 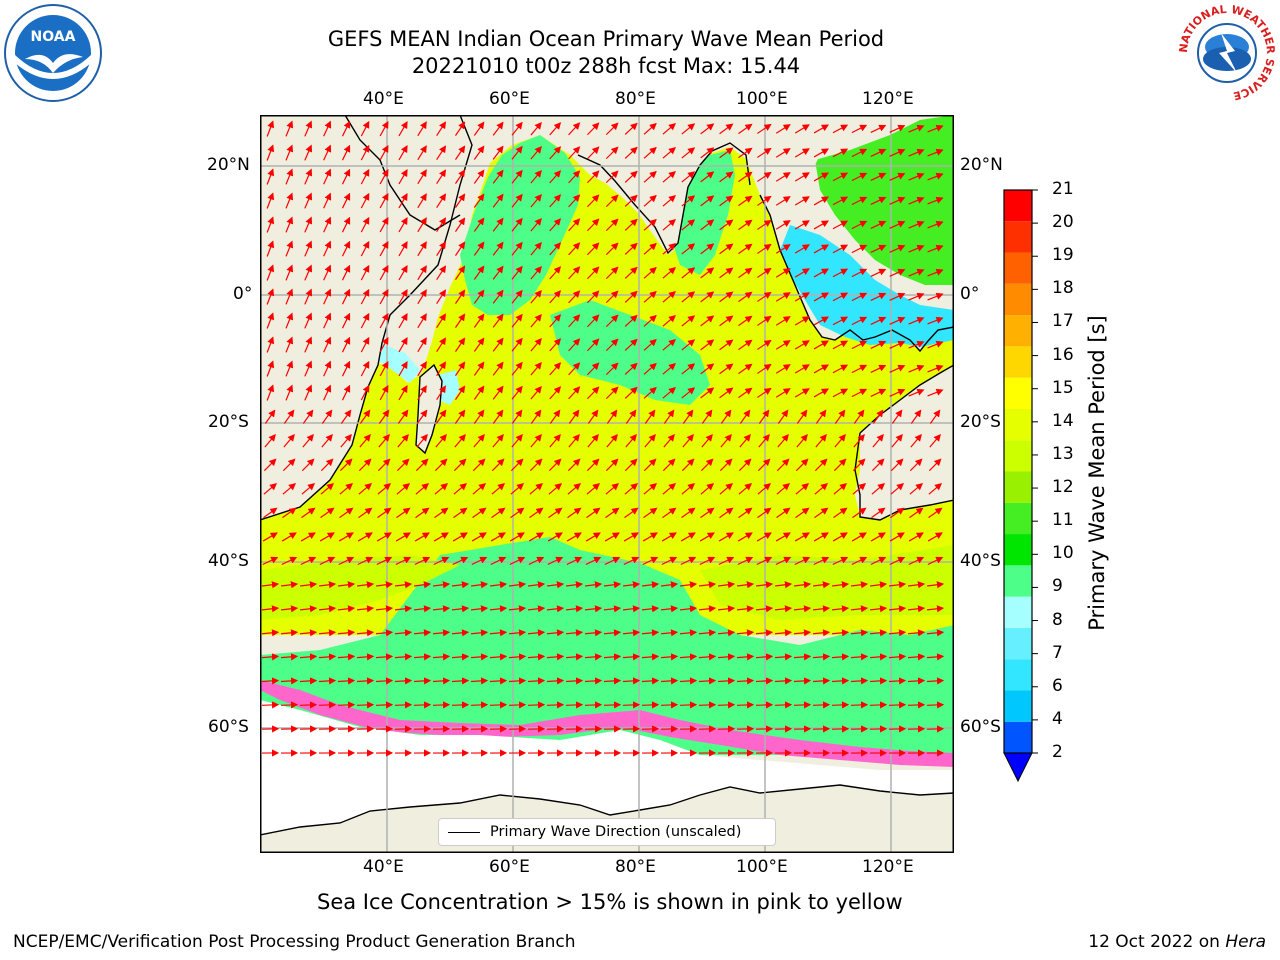 What do you see at coordinates (53, 37) in the screenshot?
I see `noaa-logo-text: NOAA` at bounding box center [53, 37].